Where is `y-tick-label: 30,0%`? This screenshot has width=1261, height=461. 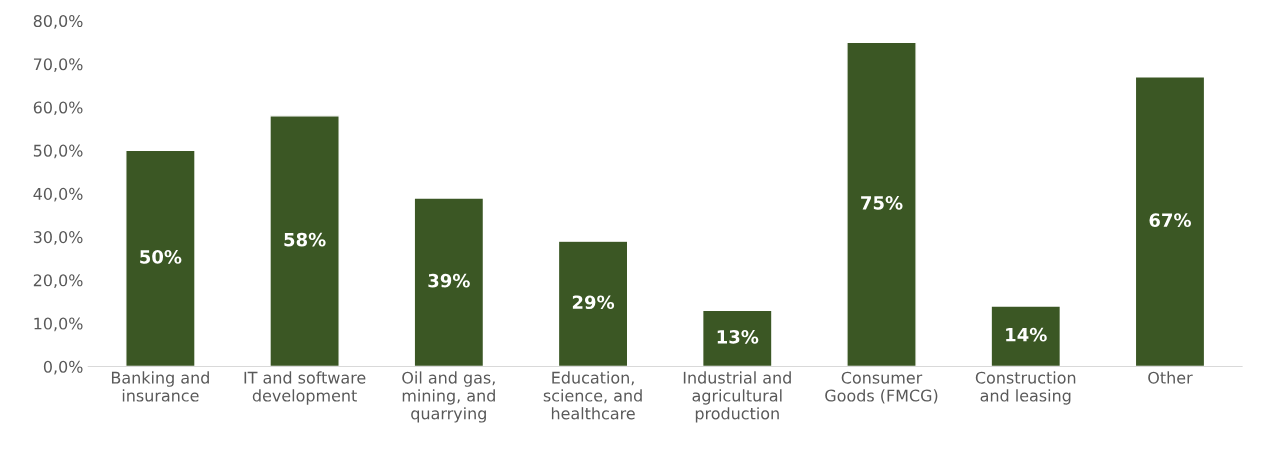
y-tick-label: 30,0% is located at coordinates (58, 238).